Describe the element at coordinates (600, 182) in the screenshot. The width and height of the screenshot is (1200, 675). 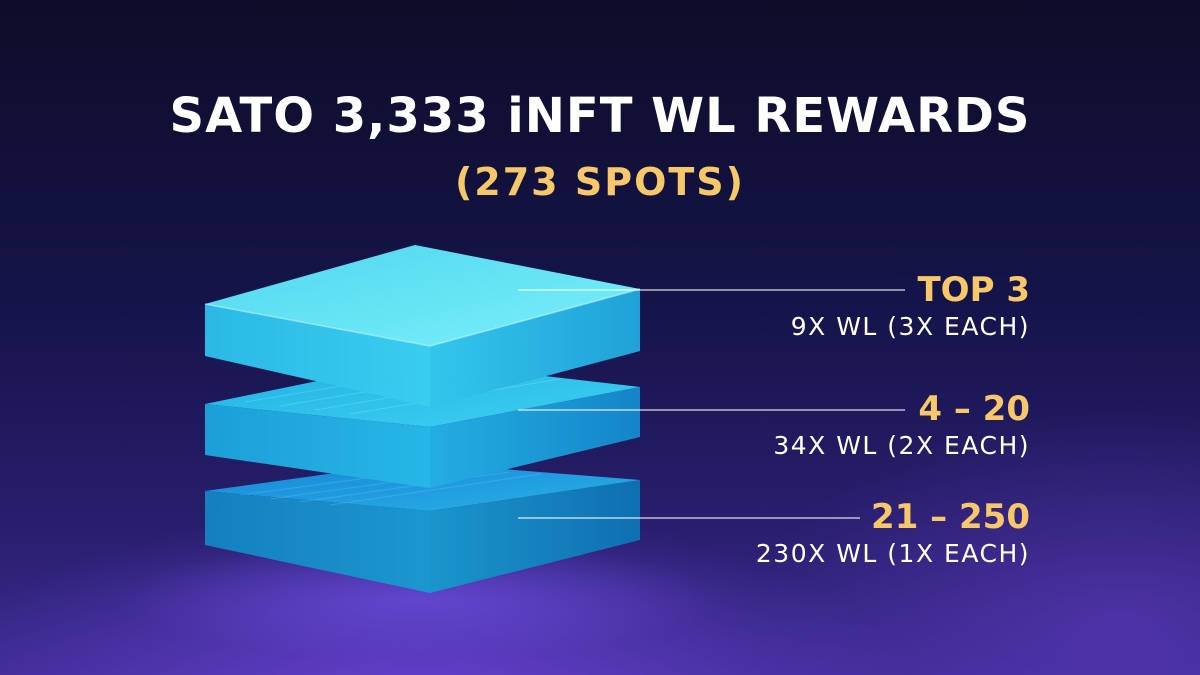
I see `spots-subtitle: (273 SPOTS)` at that location.